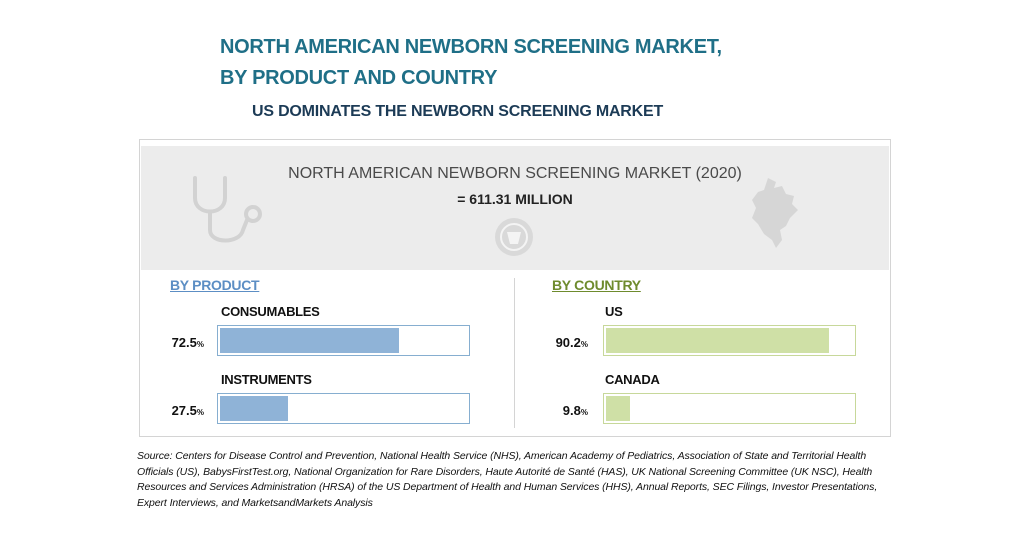 The width and height of the screenshot is (1024, 555). What do you see at coordinates (515, 199) in the screenshot?
I see `market-size-value: = 611.31 MILLION` at bounding box center [515, 199].